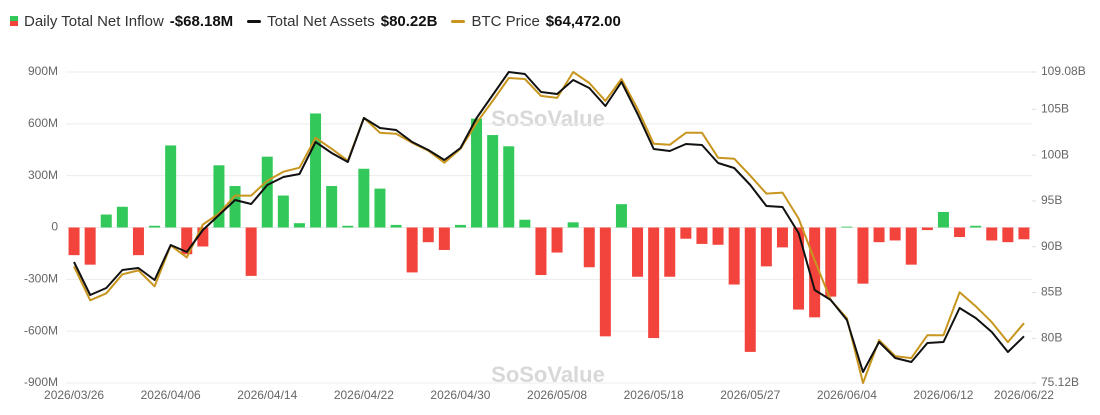  What do you see at coordinates (1051, 200) in the screenshot?
I see `y2-tick-label: 95B` at bounding box center [1051, 200].